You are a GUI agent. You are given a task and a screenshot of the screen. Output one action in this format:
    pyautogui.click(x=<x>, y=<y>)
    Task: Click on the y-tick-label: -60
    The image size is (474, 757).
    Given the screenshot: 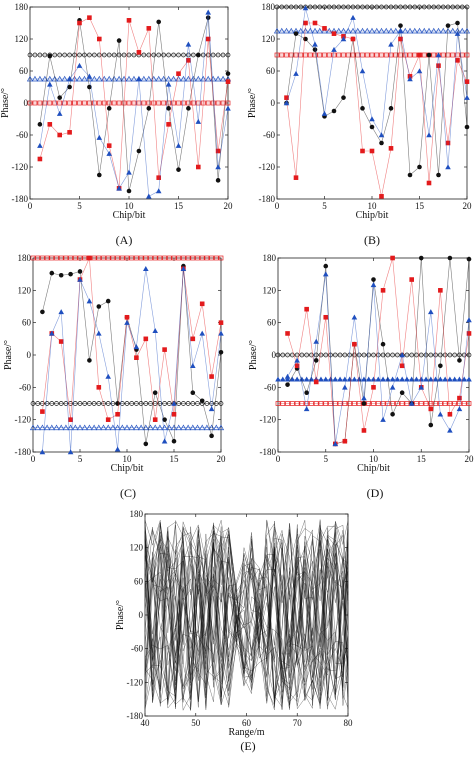 What is the action you would take?
    pyautogui.click(x=137, y=649)
    